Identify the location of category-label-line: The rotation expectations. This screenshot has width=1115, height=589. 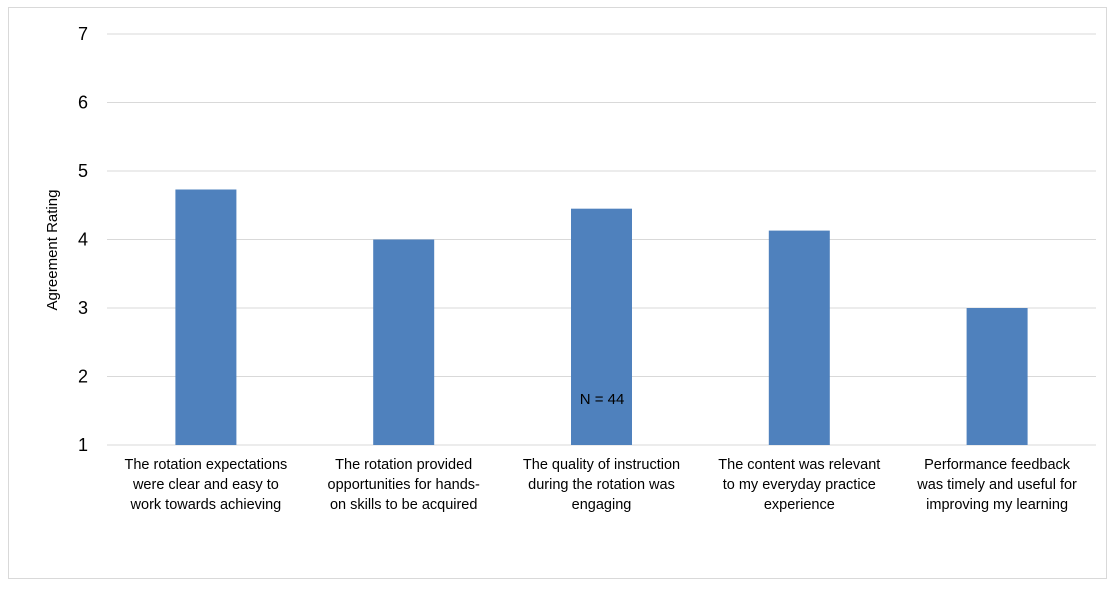
(205, 465).